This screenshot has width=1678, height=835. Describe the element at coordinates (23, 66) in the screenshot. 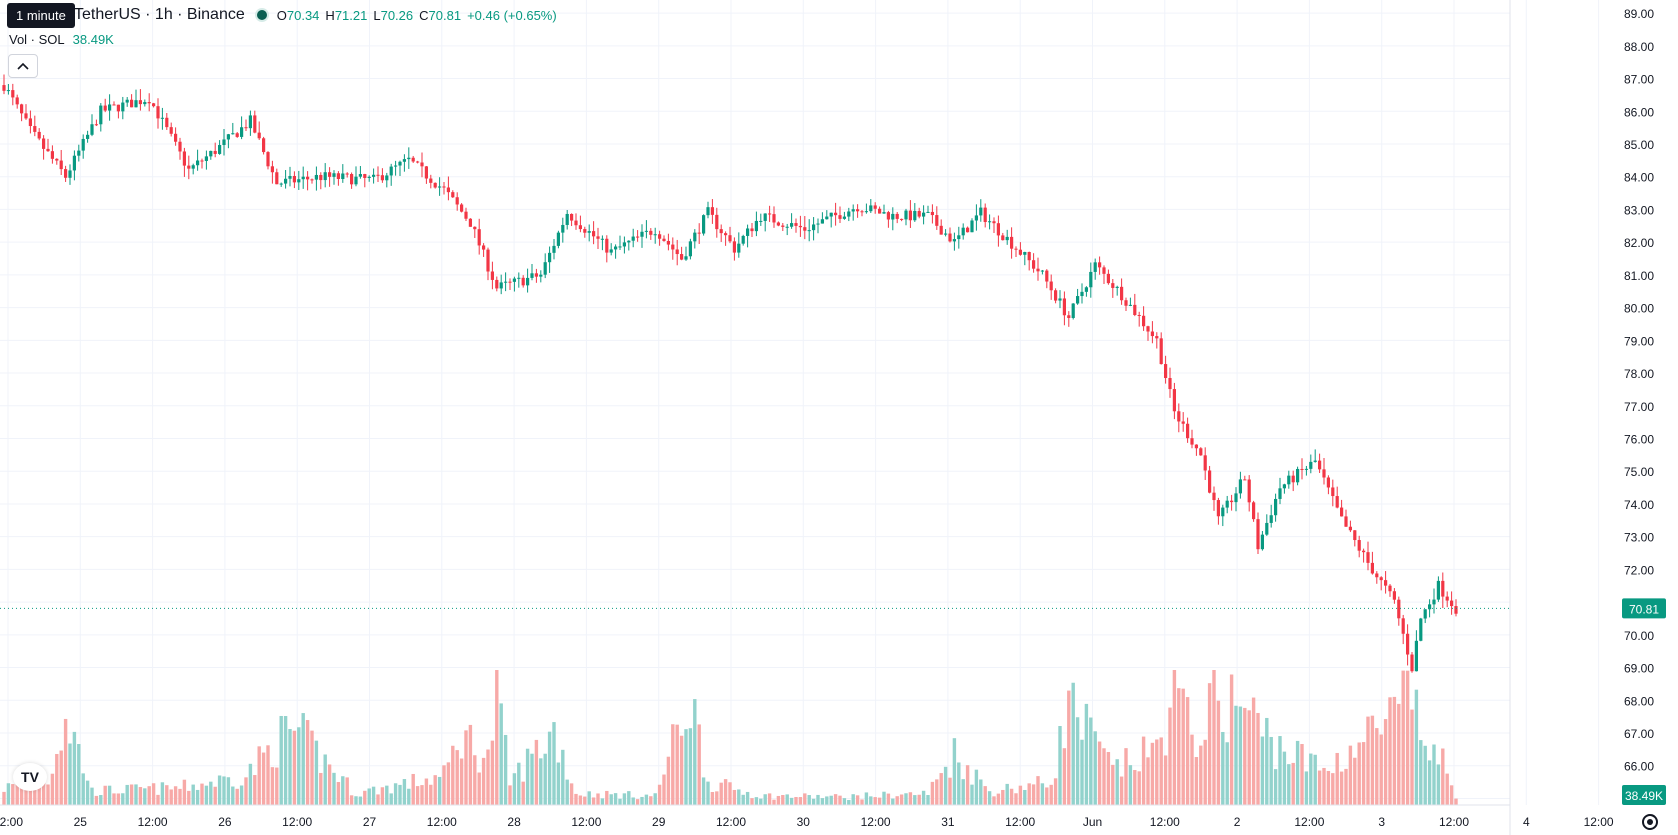

I see `collapse-legend-button` at that location.